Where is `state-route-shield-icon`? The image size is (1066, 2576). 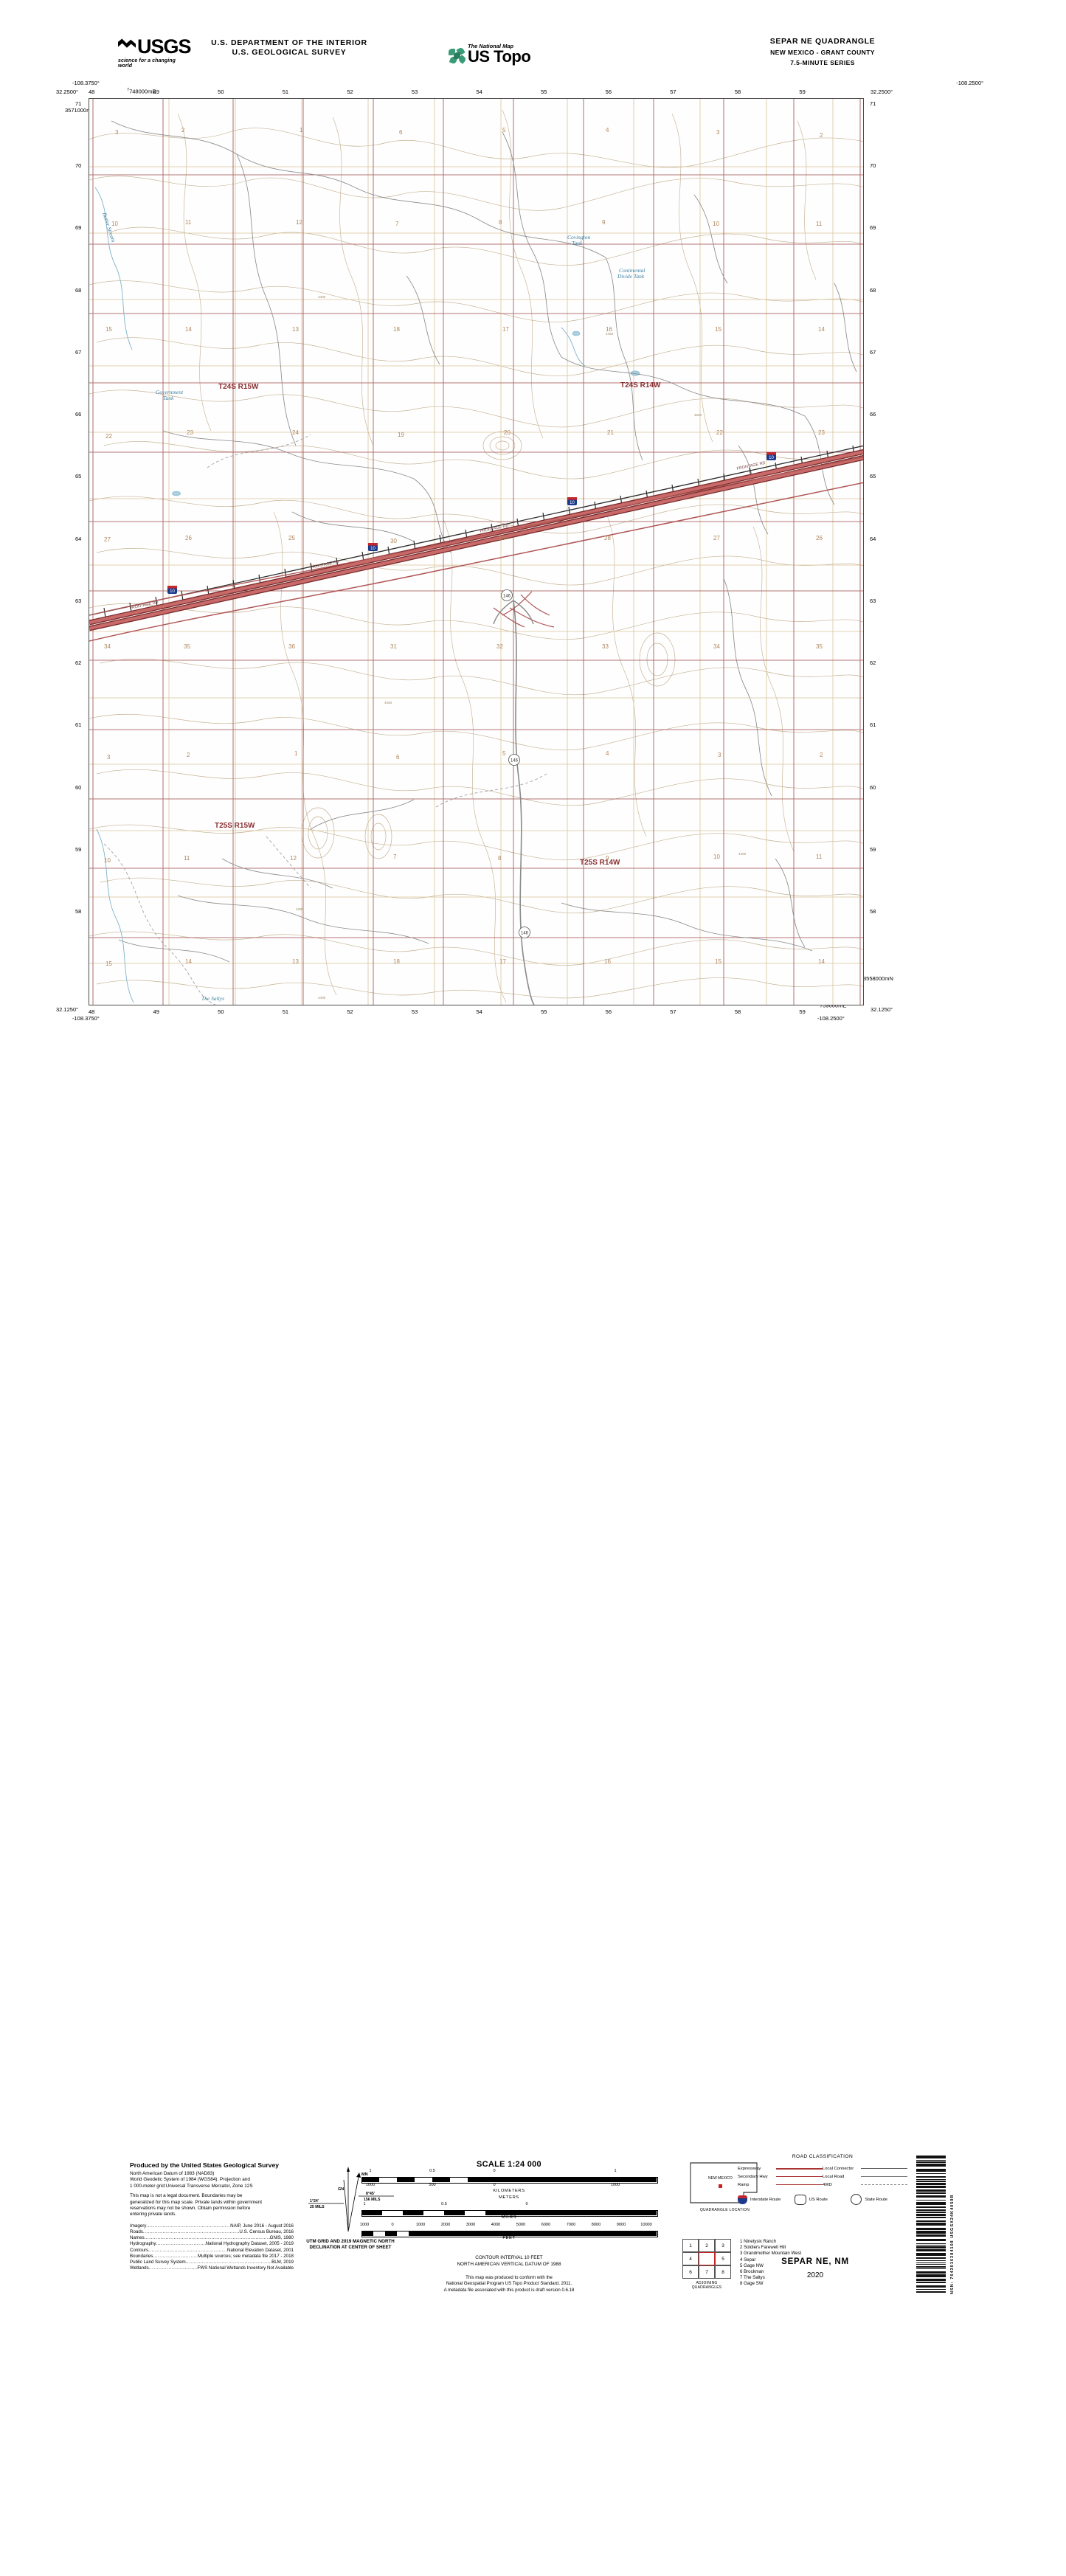
state-route-shield-icon is located at coordinates (856, 2199).